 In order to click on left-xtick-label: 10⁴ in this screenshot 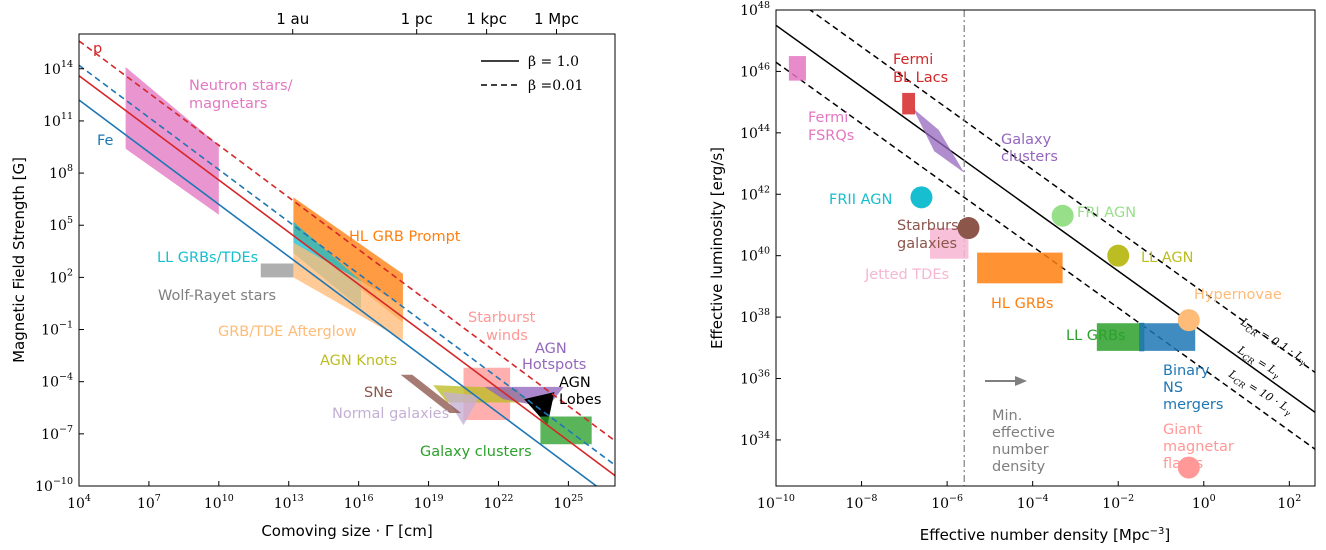, I will do `click(79, 502)`.